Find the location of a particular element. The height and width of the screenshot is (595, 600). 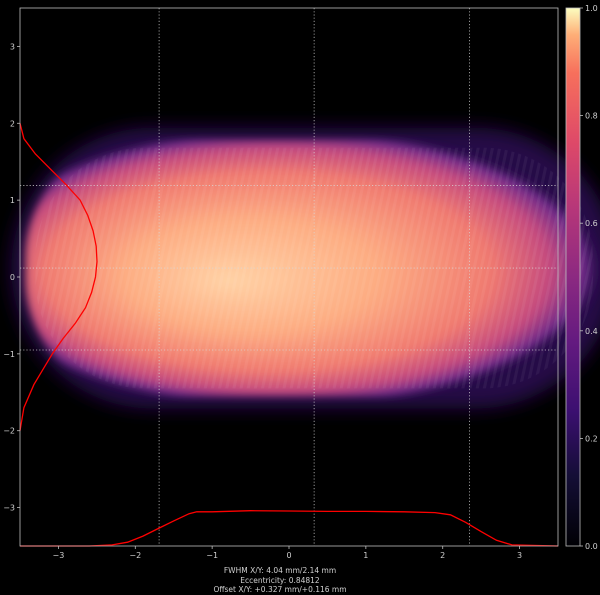

y-tick-label: 2 is located at coordinates (12, 123).